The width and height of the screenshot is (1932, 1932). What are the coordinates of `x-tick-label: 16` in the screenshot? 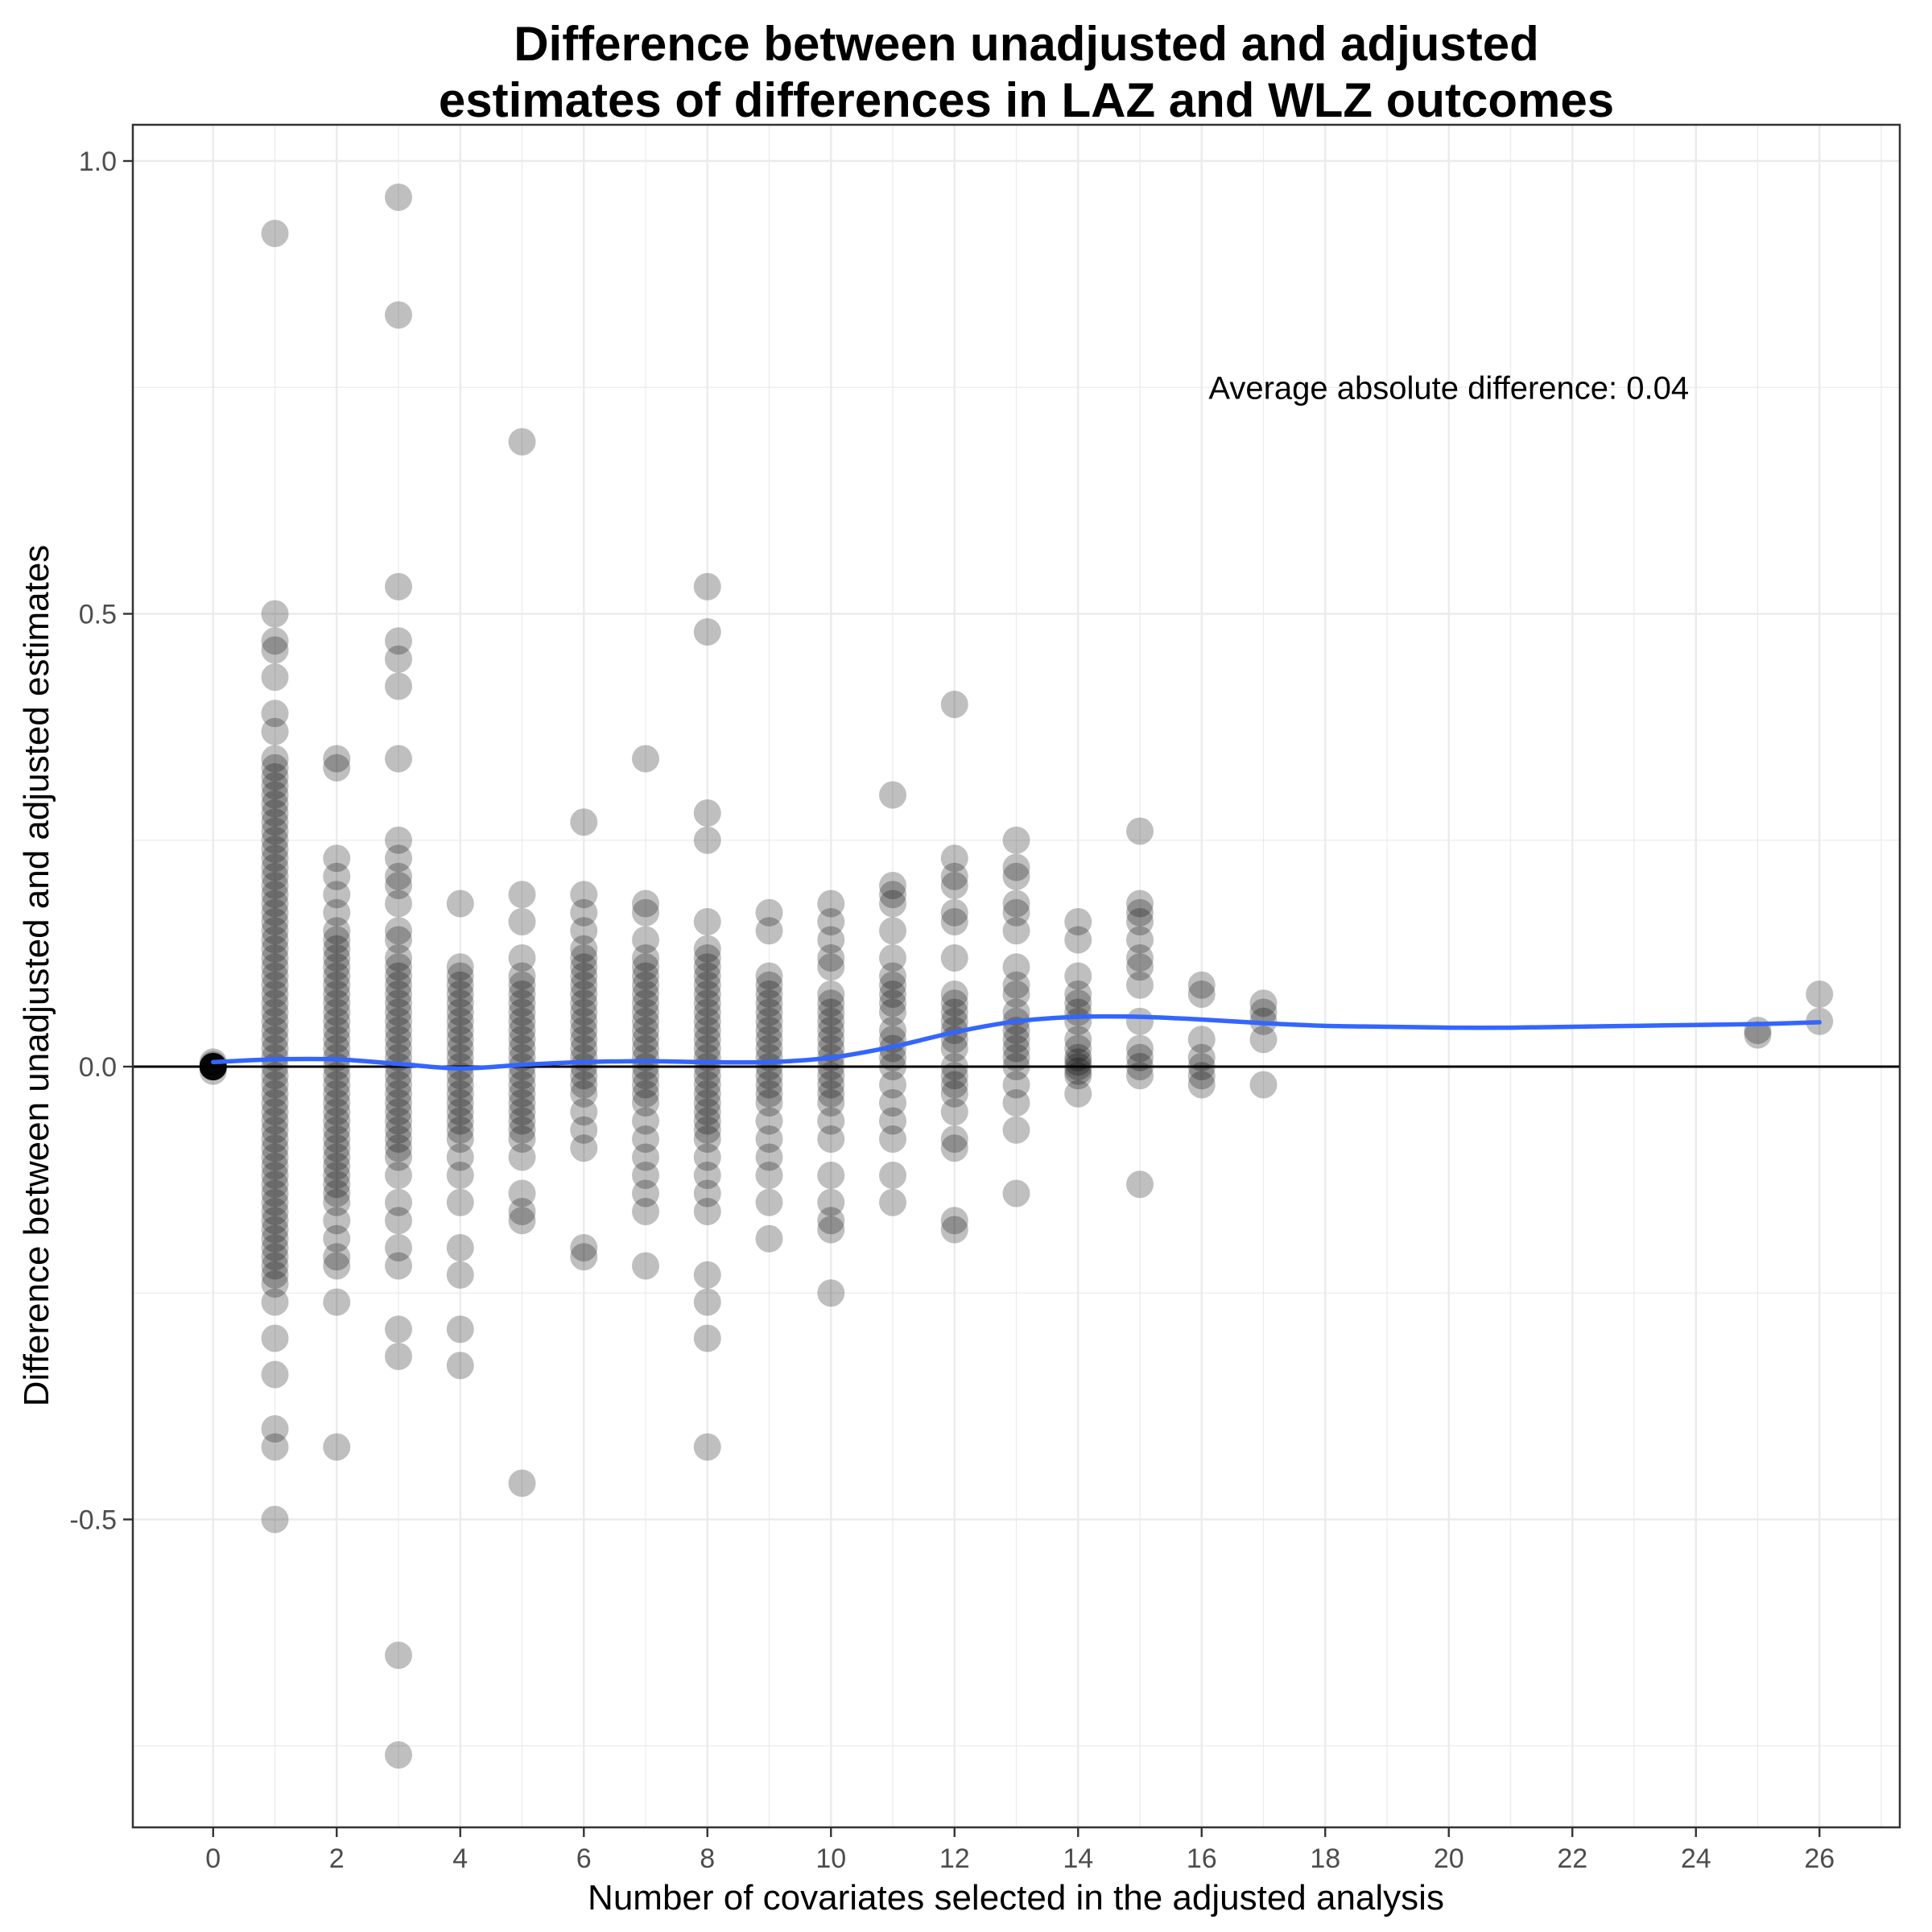 It's located at (1202, 1858).